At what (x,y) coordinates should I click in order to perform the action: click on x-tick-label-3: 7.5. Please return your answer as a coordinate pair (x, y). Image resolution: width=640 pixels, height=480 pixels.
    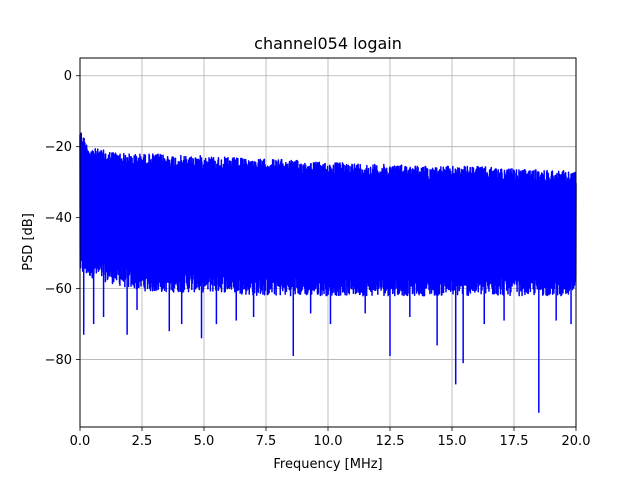
    Looking at the image, I should click on (266, 441).